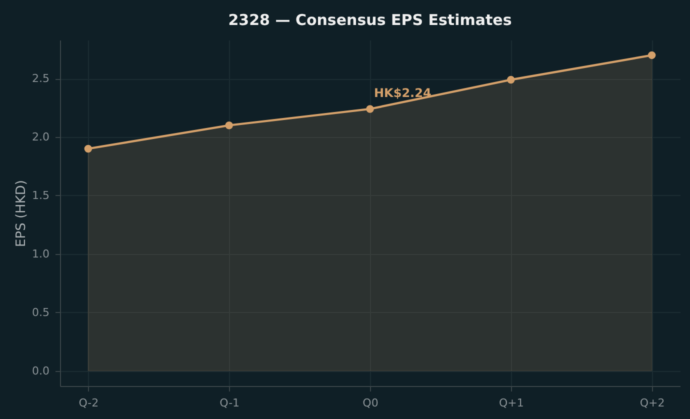  I want to click on x-tick-label: Q-2, so click(88, 403).